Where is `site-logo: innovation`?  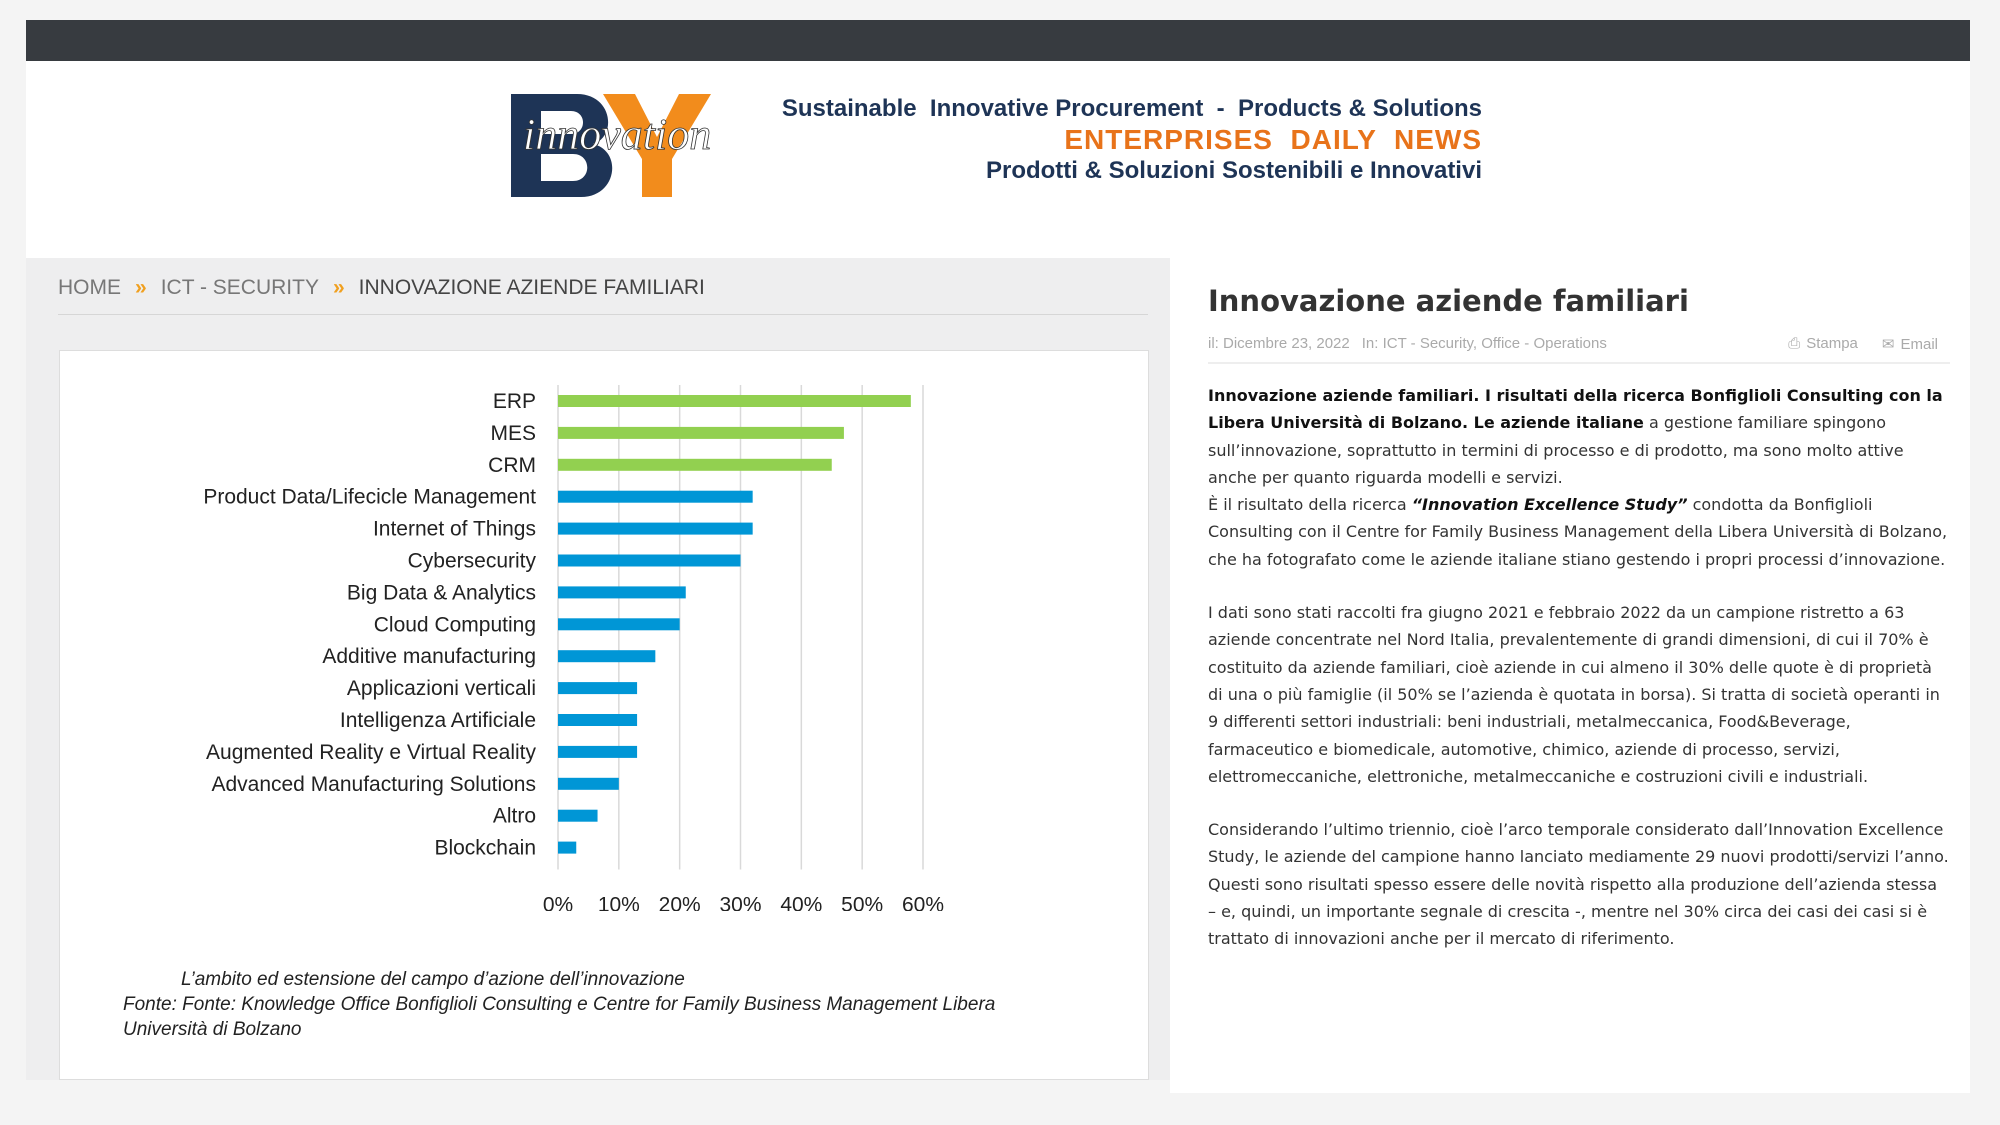
site-logo: innovation is located at coordinates (621, 144).